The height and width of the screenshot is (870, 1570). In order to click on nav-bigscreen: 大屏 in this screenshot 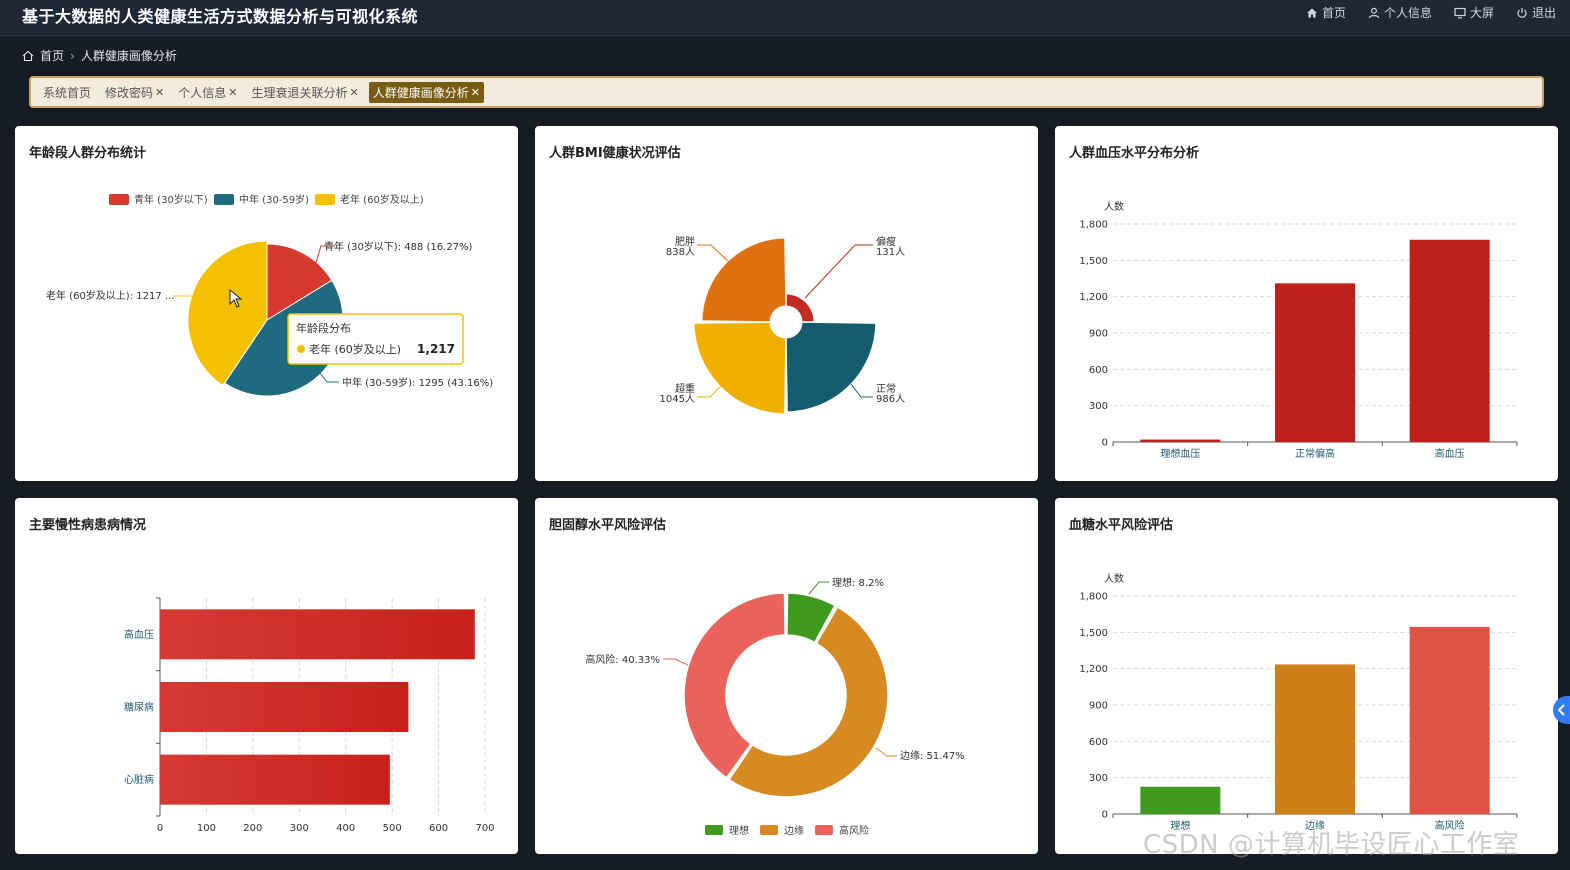, I will do `click(1474, 12)`.